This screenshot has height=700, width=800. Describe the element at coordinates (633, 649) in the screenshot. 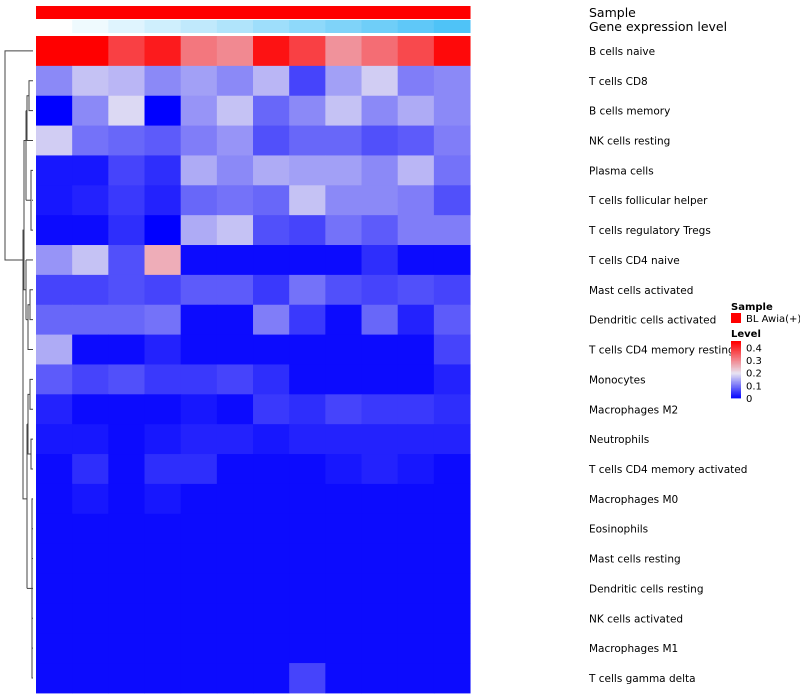

I see `row-label: Macrophages M1` at that location.